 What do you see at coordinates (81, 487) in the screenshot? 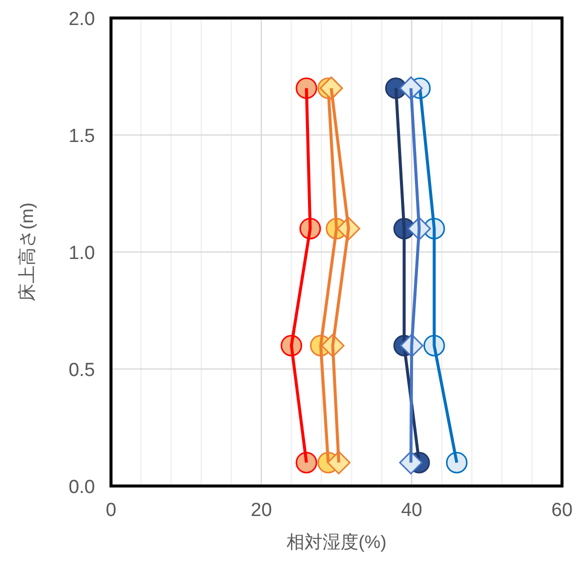
I see `y-tick-label: 0.0` at bounding box center [81, 487].